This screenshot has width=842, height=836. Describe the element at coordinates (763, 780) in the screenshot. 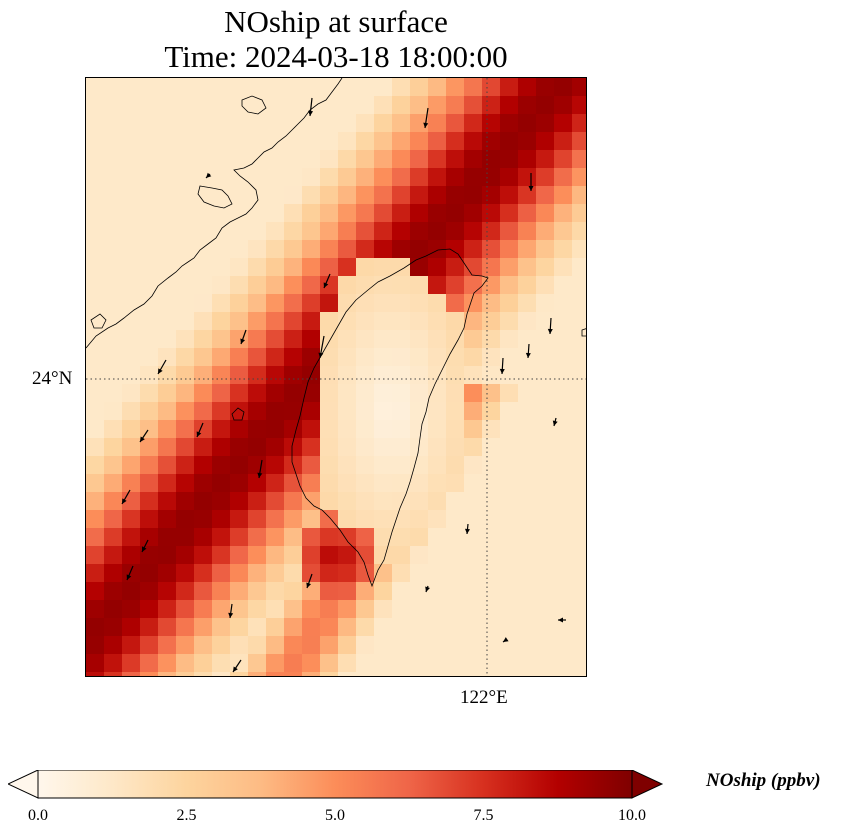

I see `colorbar-label: NOship (ppbv)` at that location.